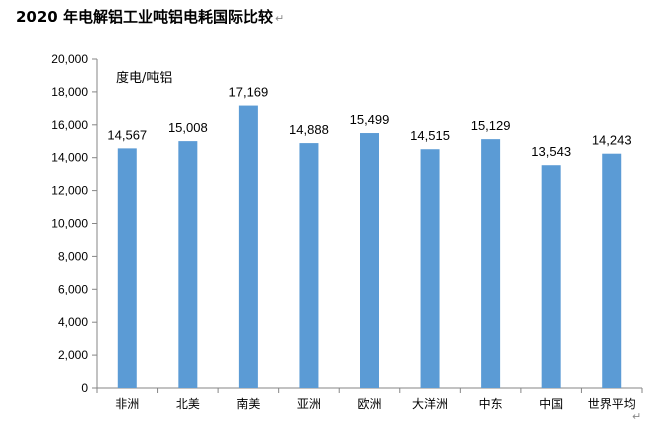 The image size is (651, 426). I want to click on x-category-label: 欧洲, so click(369, 404).